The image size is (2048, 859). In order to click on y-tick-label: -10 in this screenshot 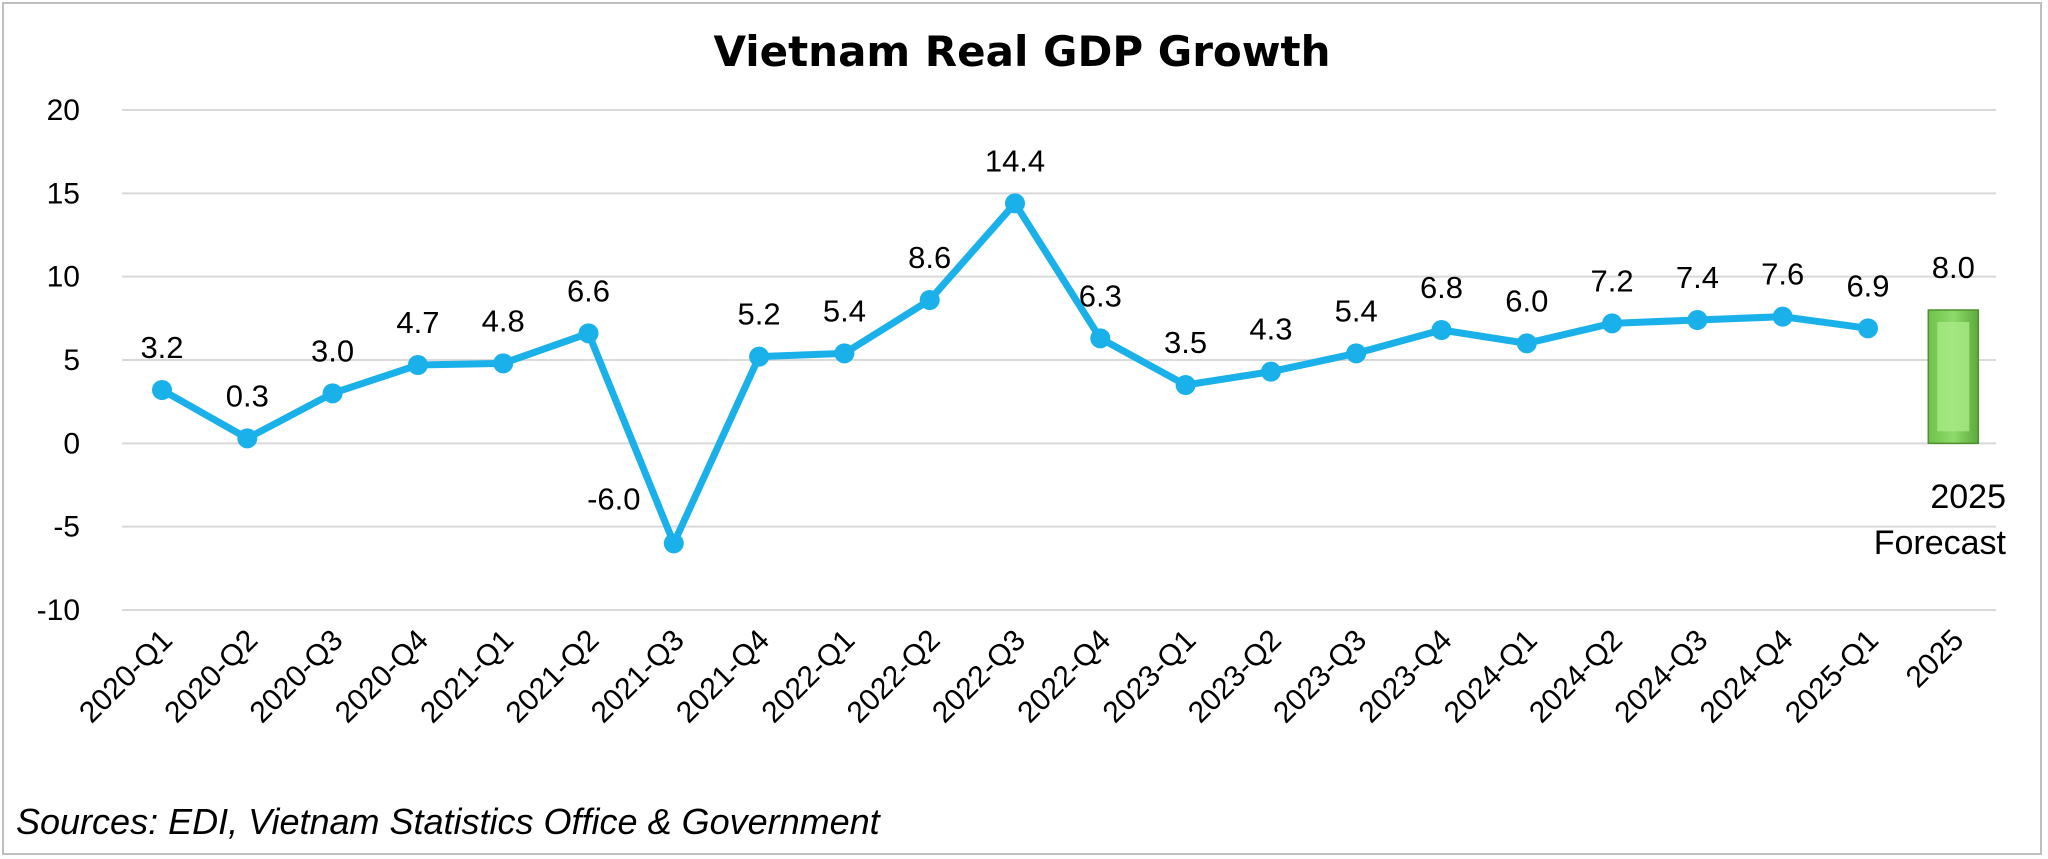, I will do `click(58, 610)`.